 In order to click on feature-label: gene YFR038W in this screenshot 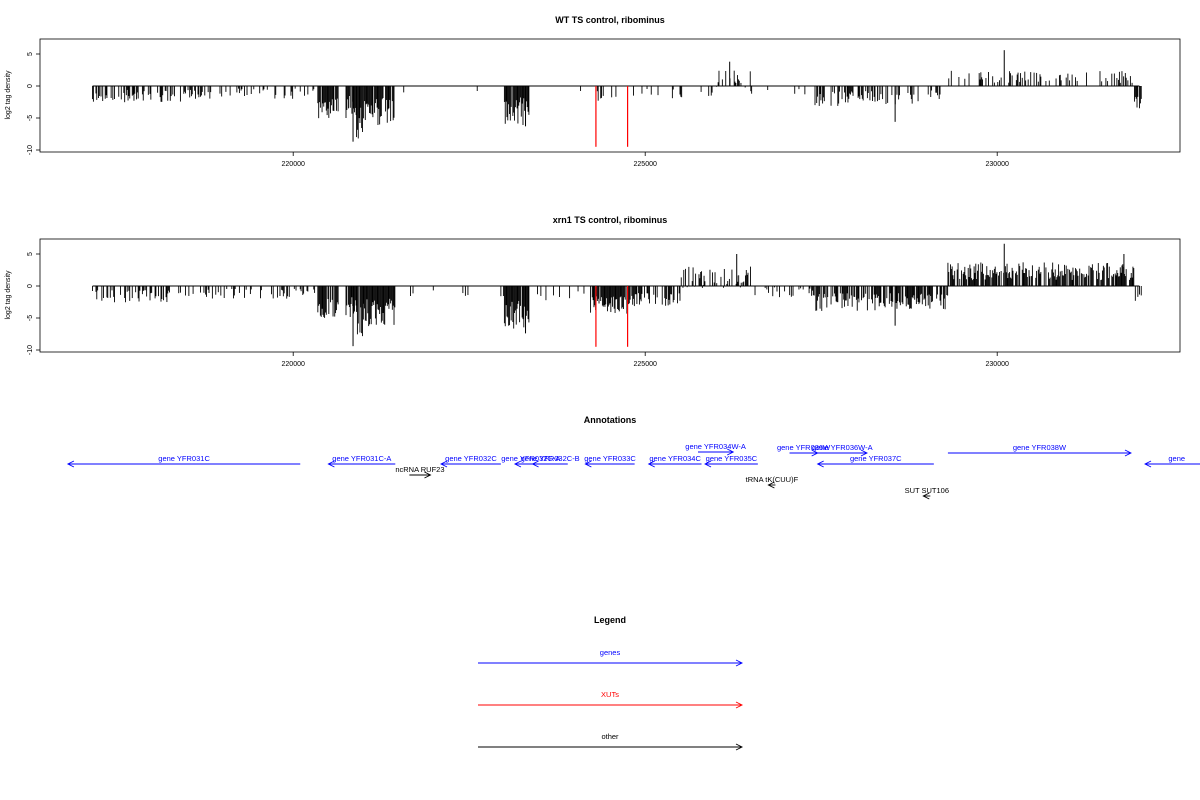, I will do `click(1040, 447)`.